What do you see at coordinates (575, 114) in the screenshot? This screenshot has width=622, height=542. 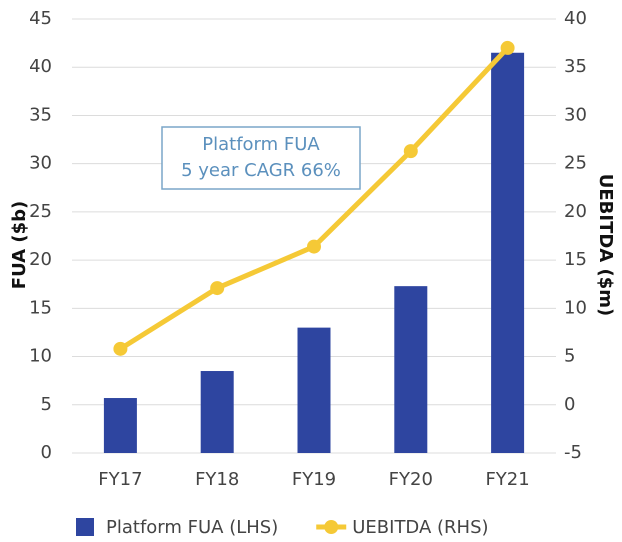 I see `y2-tick-label: 30` at bounding box center [575, 114].